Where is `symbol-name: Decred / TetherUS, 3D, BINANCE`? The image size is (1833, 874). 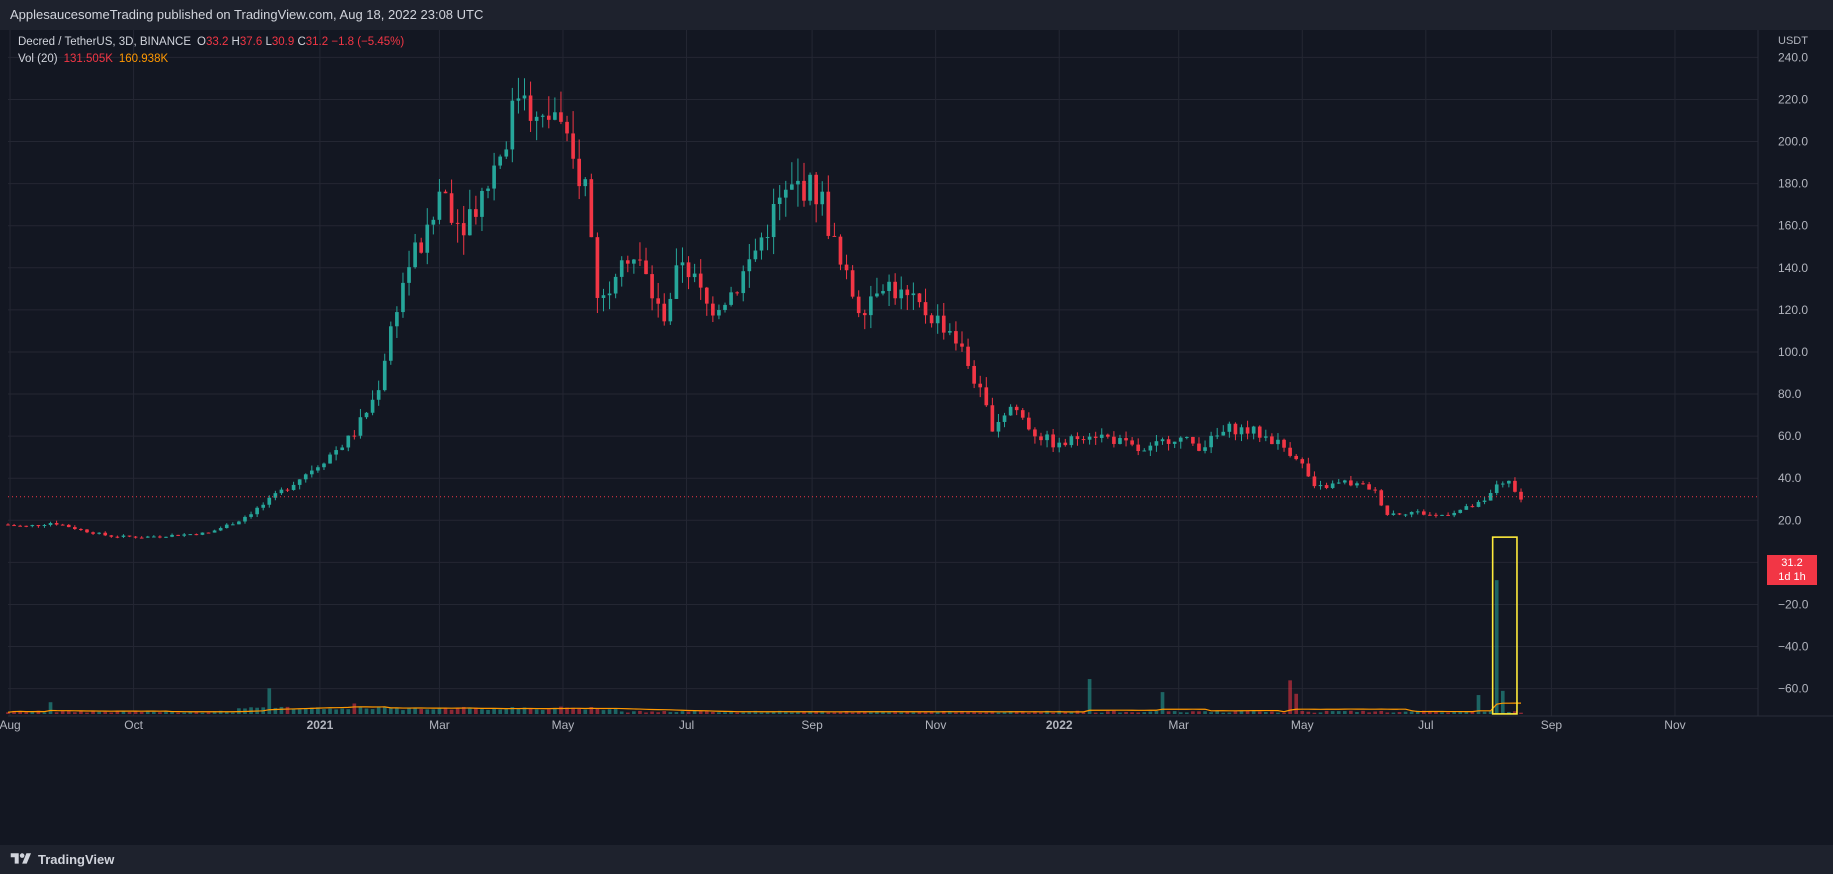
symbol-name: Decred / TetherUS, 3D, BINANCE is located at coordinates (104, 42).